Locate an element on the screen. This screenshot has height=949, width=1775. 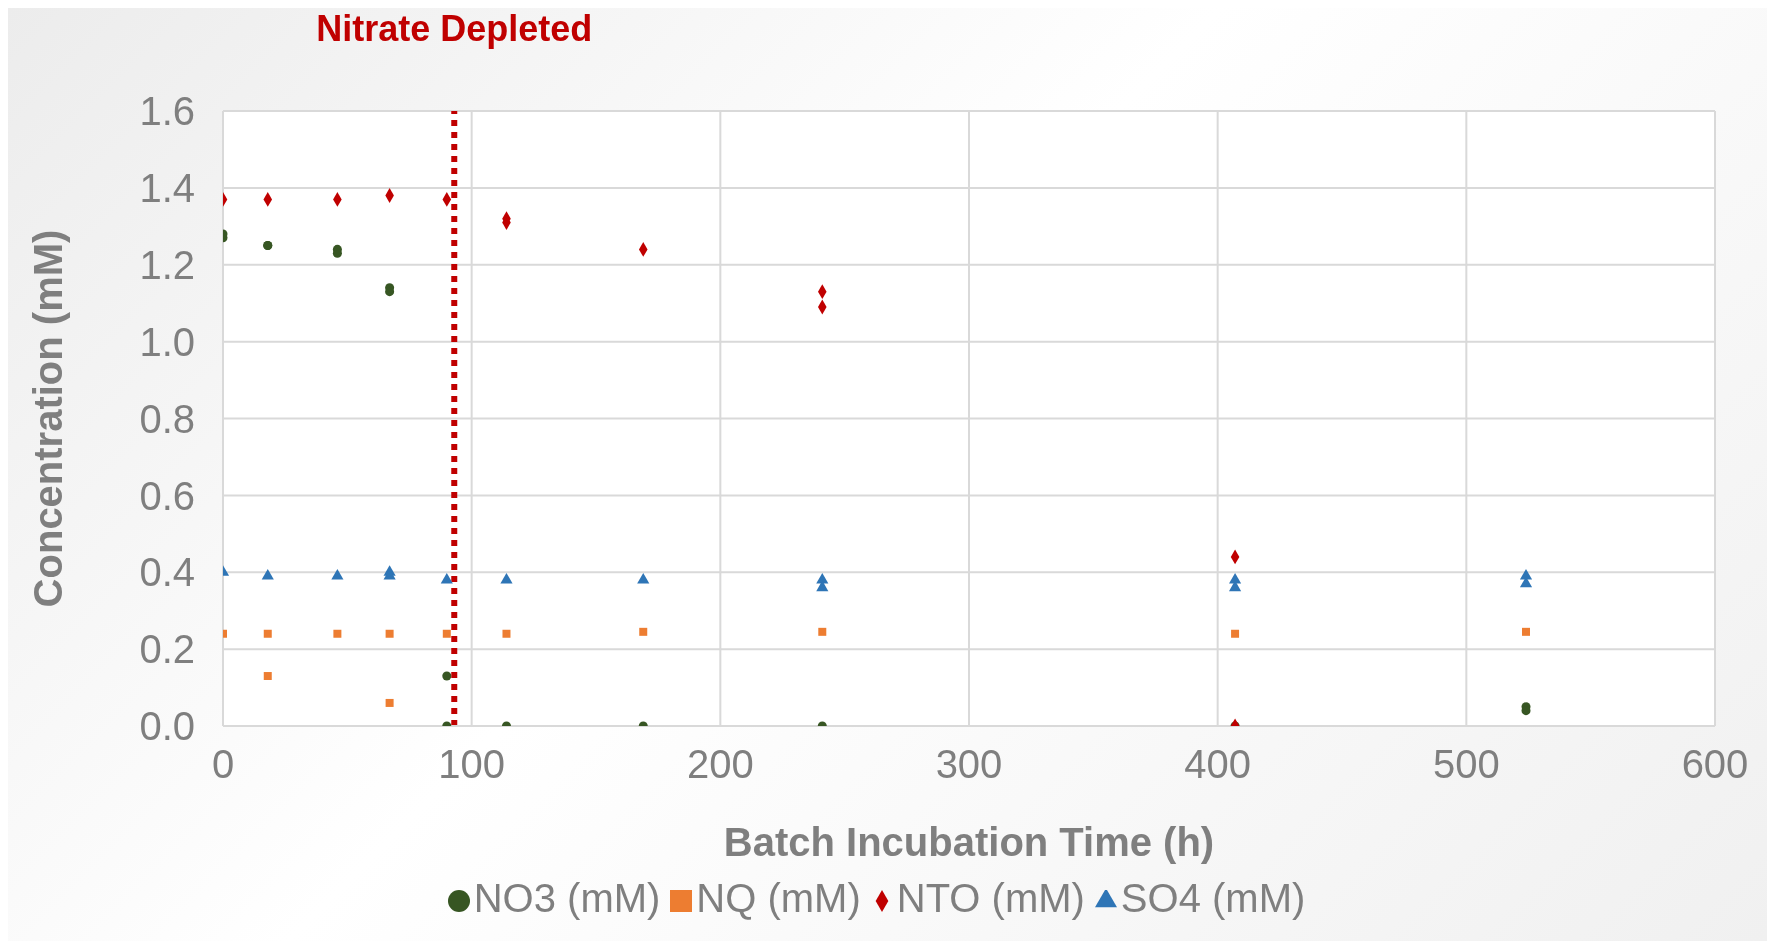
y-tick-label: 1.0 is located at coordinates (167, 341).